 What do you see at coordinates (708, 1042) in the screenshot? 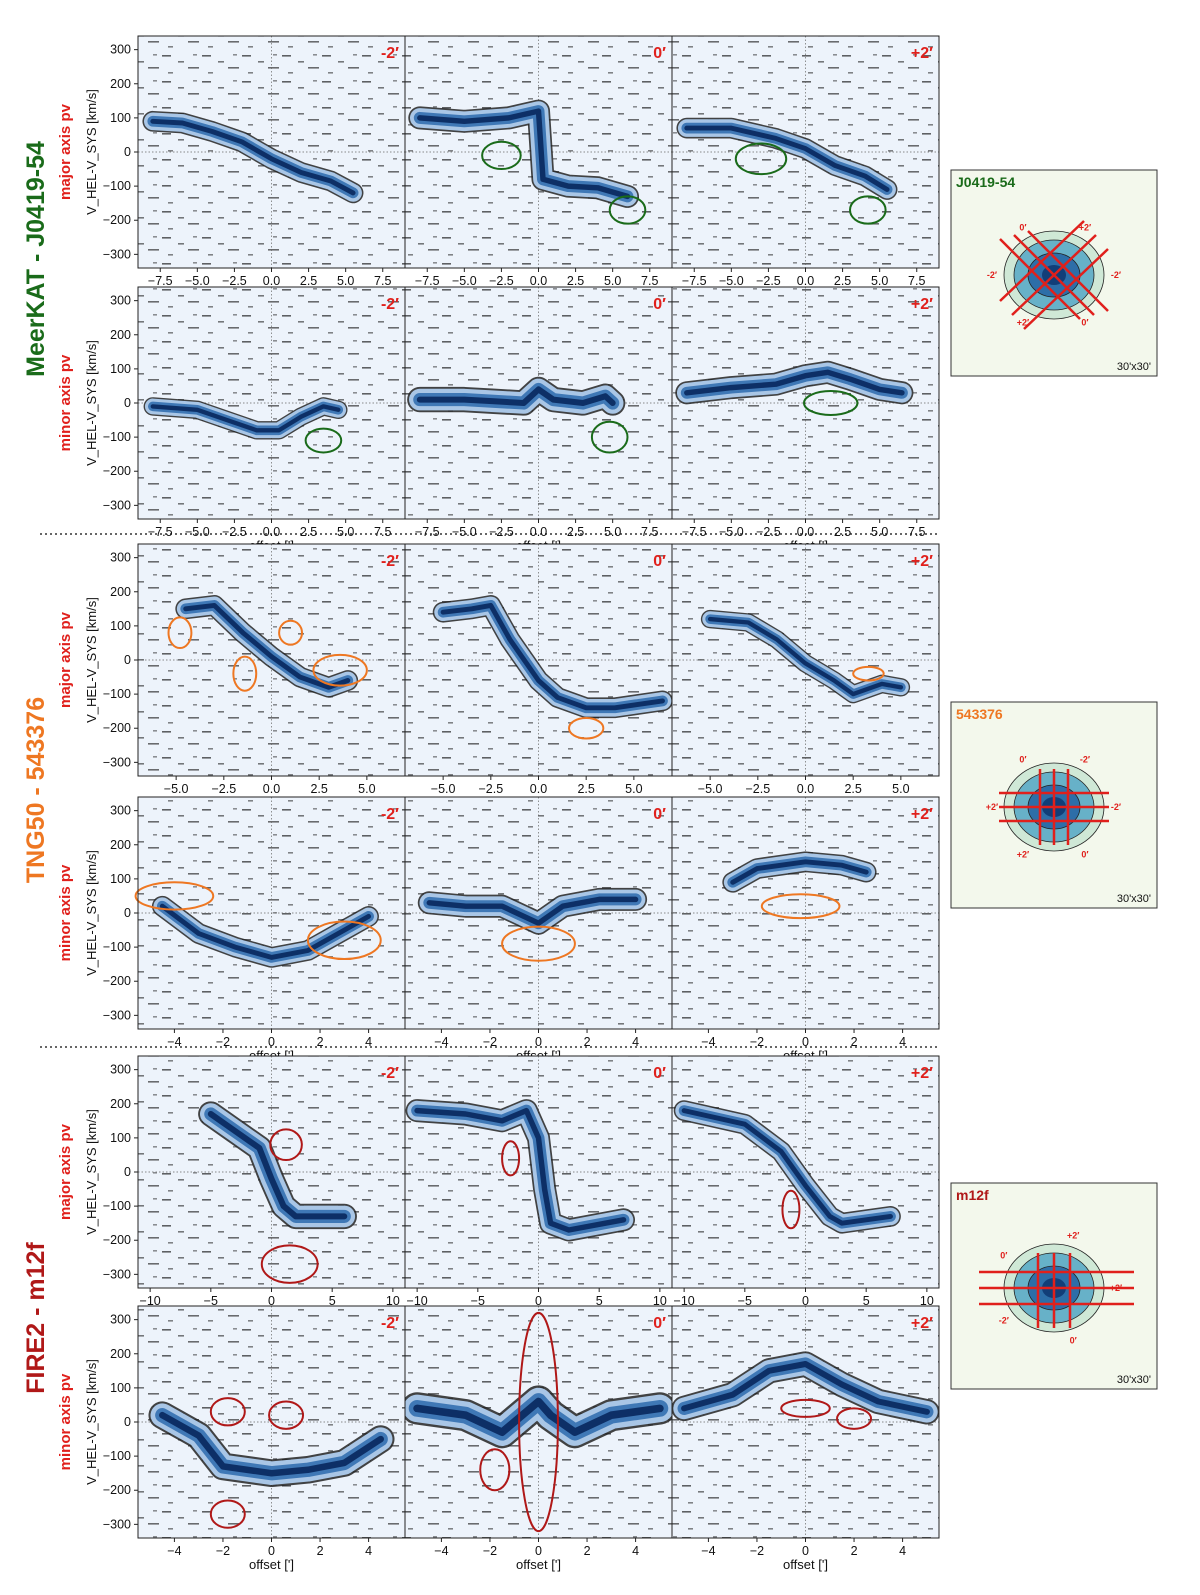
I see `x-tick-label: −4` at bounding box center [708, 1042].